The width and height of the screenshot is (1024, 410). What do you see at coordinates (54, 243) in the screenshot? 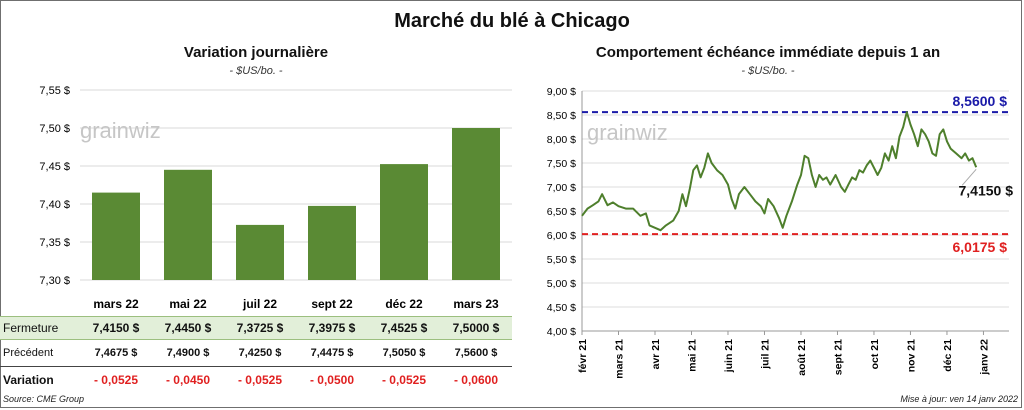
I see `left-y-tick-label: 7,35 $` at bounding box center [54, 243].